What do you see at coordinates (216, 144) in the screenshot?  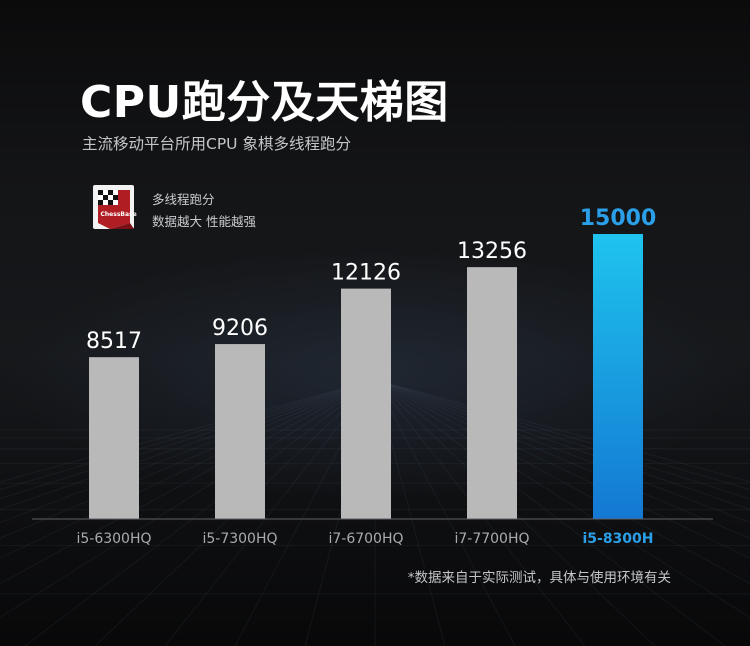 I see `page-subtitle: 主流移动平台所用CPU 象棋多线程跑分` at bounding box center [216, 144].